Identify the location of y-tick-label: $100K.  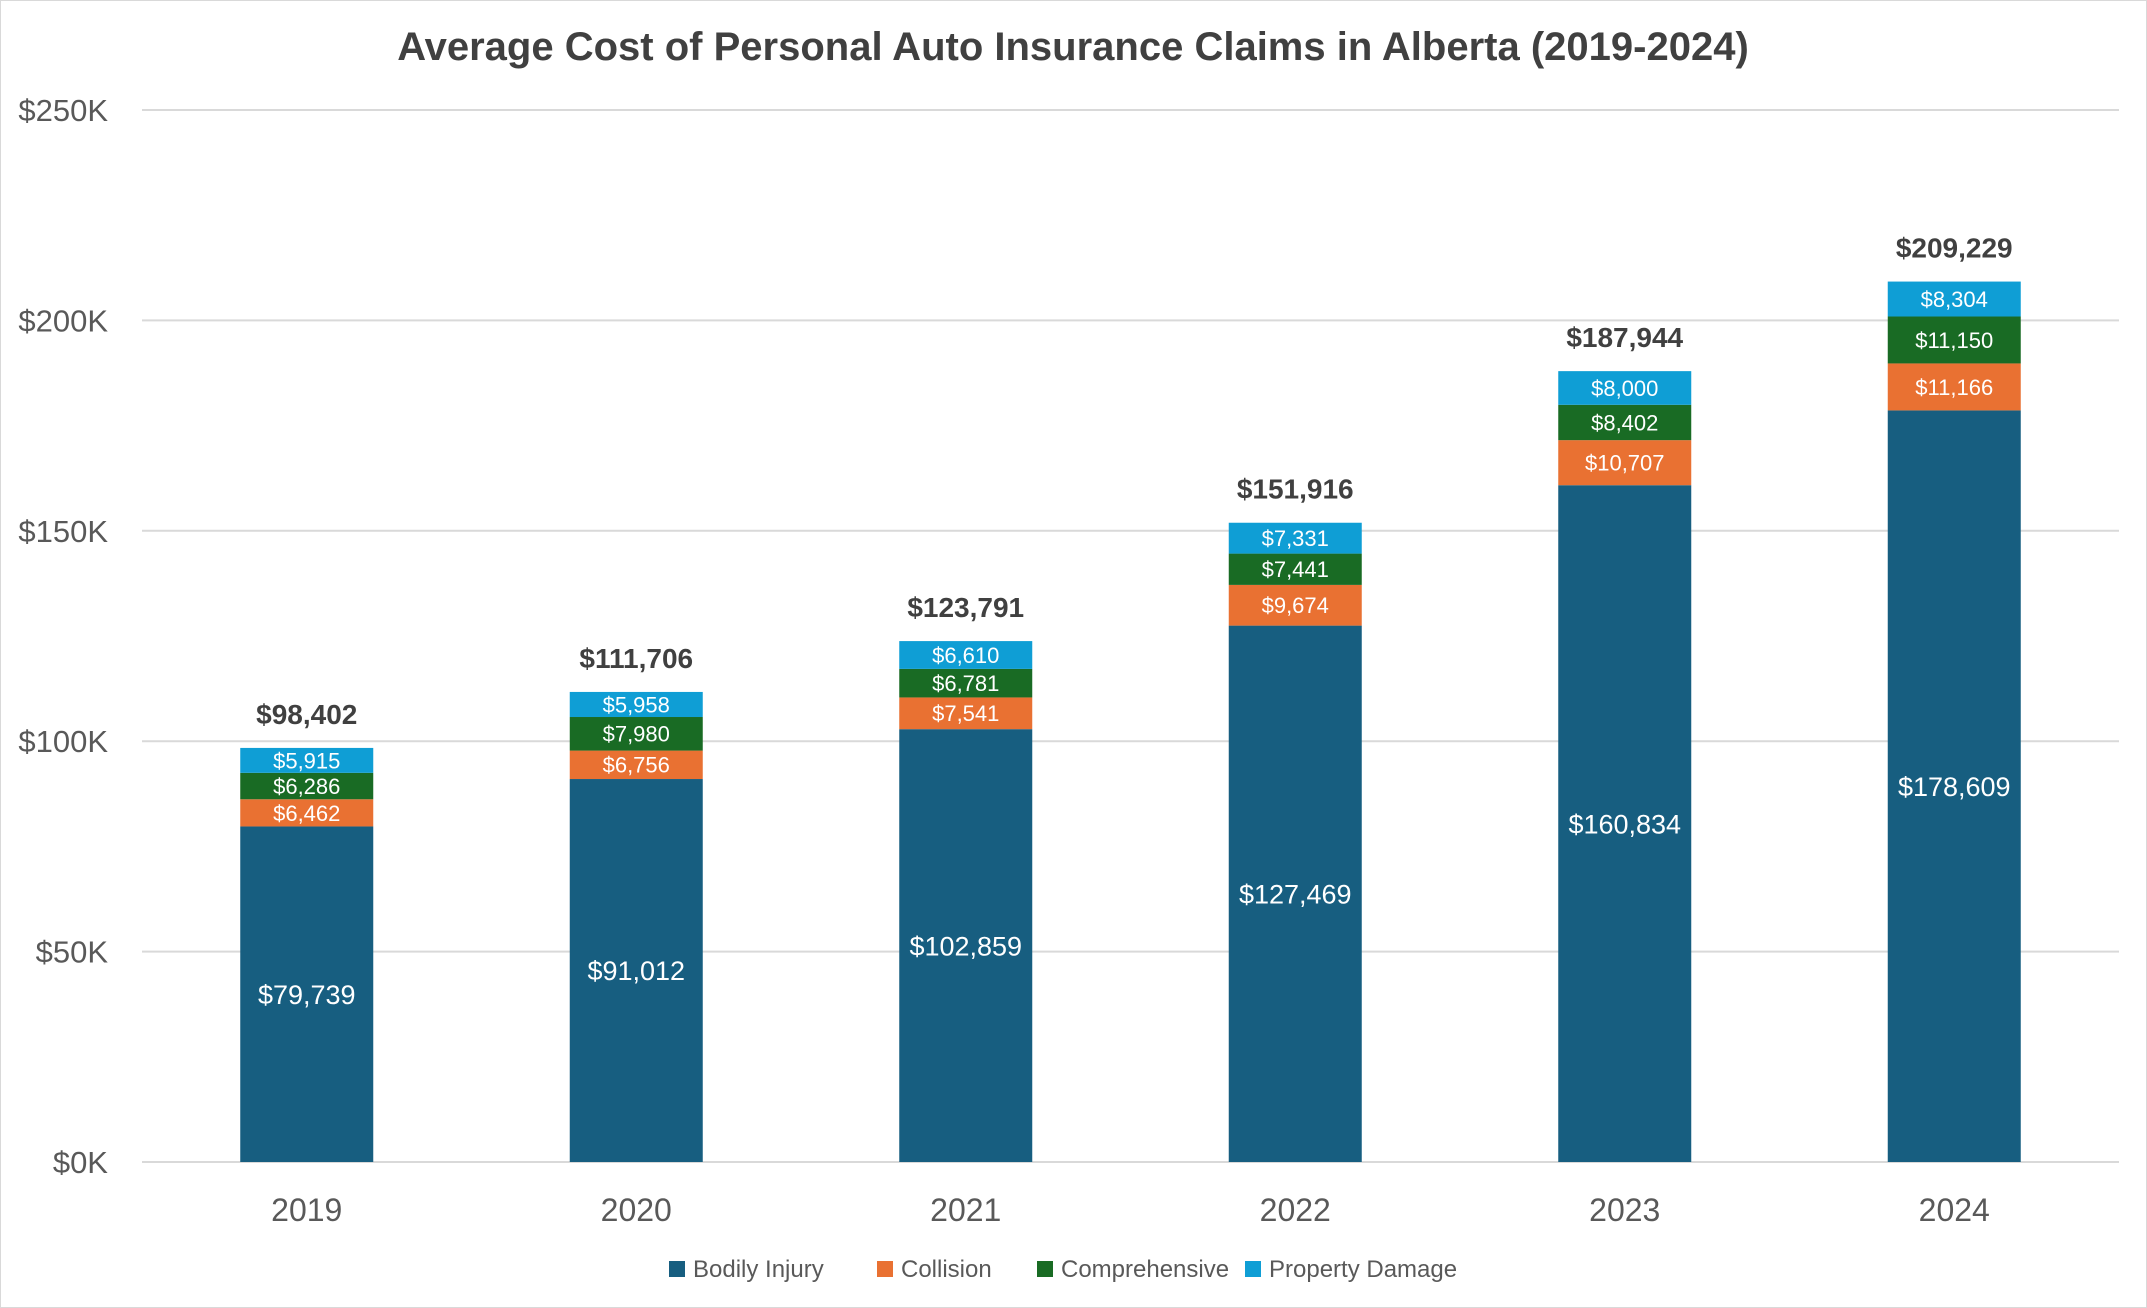
(63, 741).